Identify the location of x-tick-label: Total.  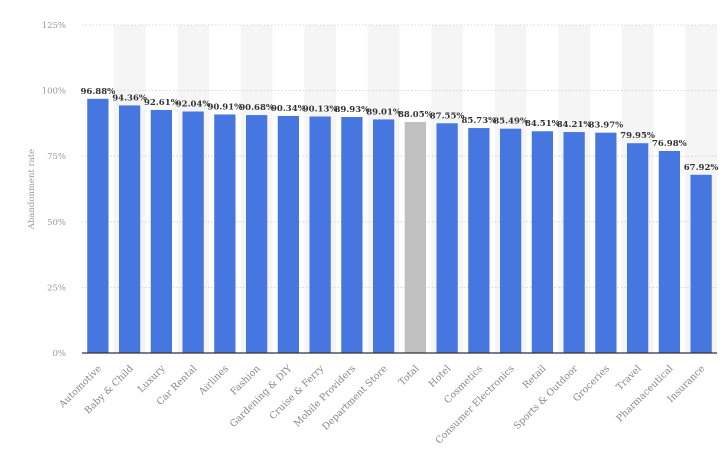
(409, 375).